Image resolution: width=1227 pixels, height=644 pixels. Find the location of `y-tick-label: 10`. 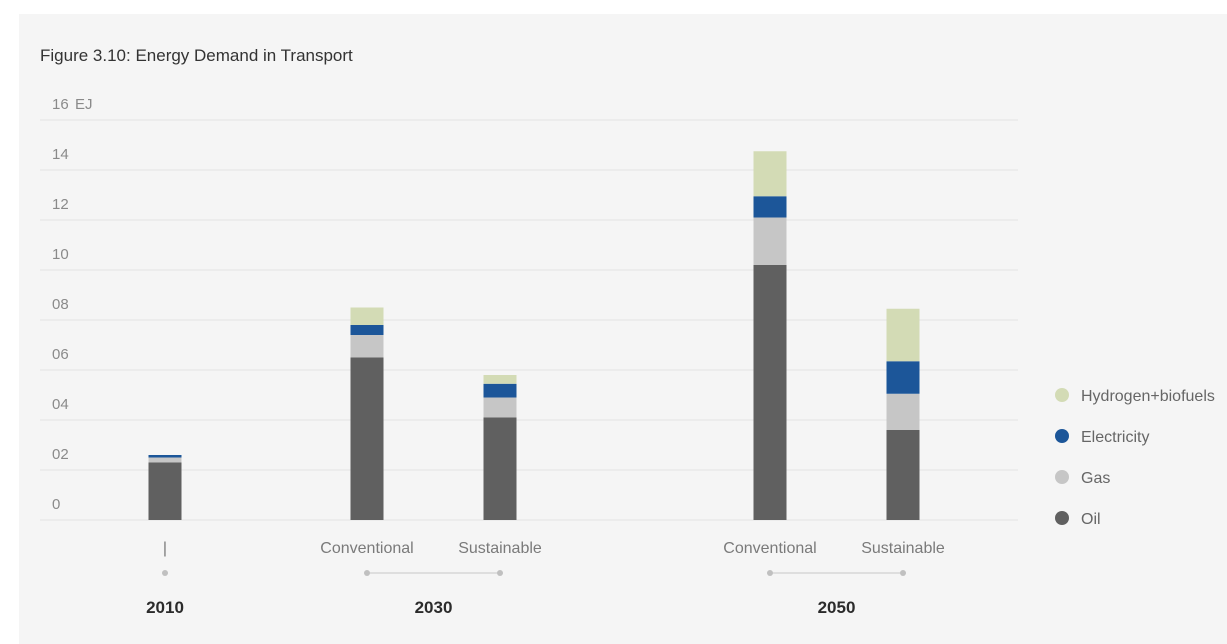

y-tick-label: 10 is located at coordinates (60, 254).